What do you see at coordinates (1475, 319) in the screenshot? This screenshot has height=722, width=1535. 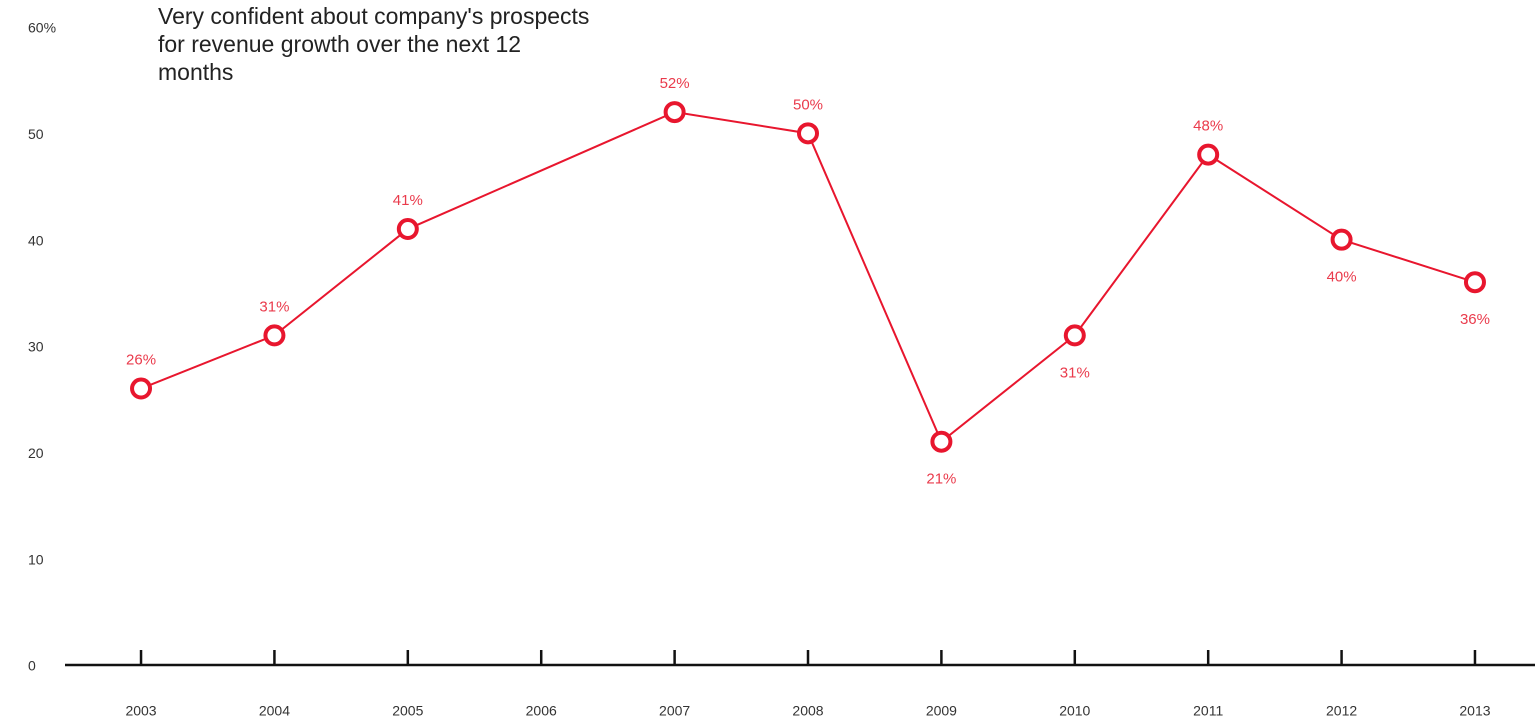 I see `value-label: 36%` at bounding box center [1475, 319].